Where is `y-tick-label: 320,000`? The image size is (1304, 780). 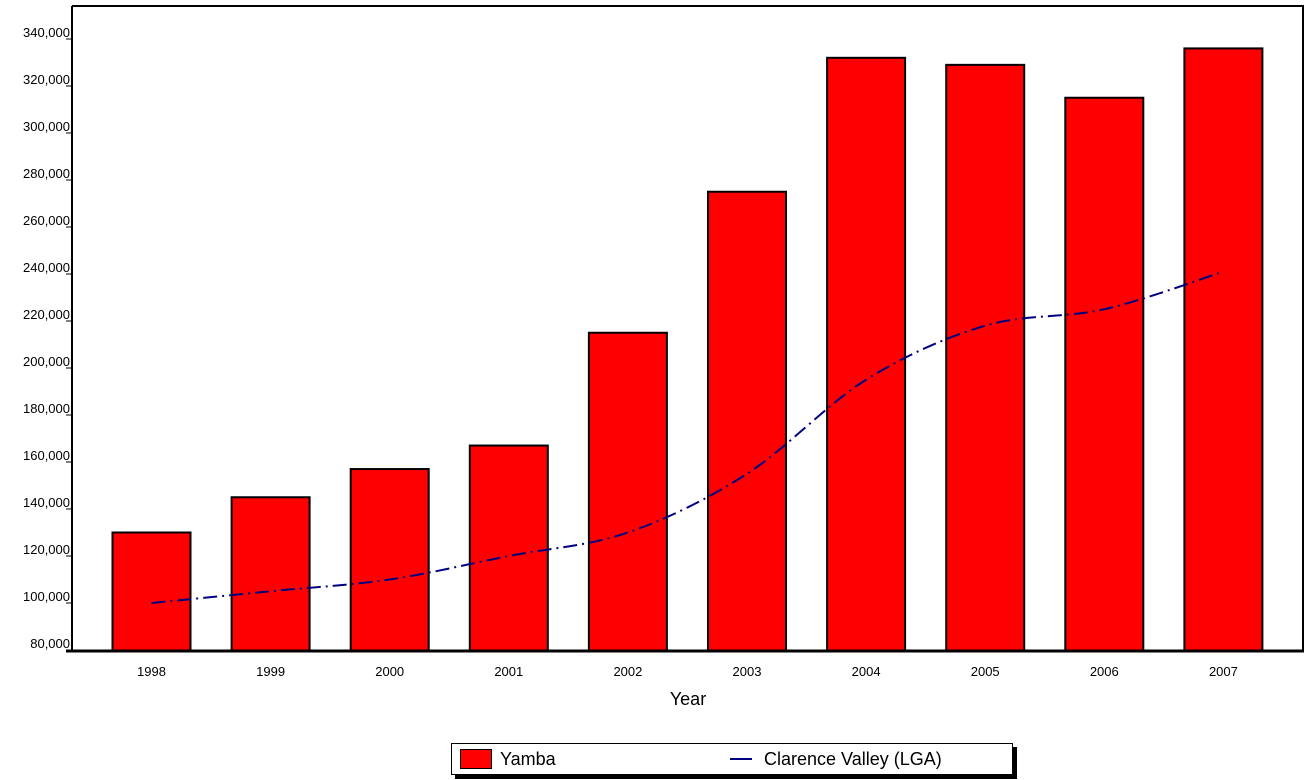 y-tick-label: 320,000 is located at coordinates (46, 79).